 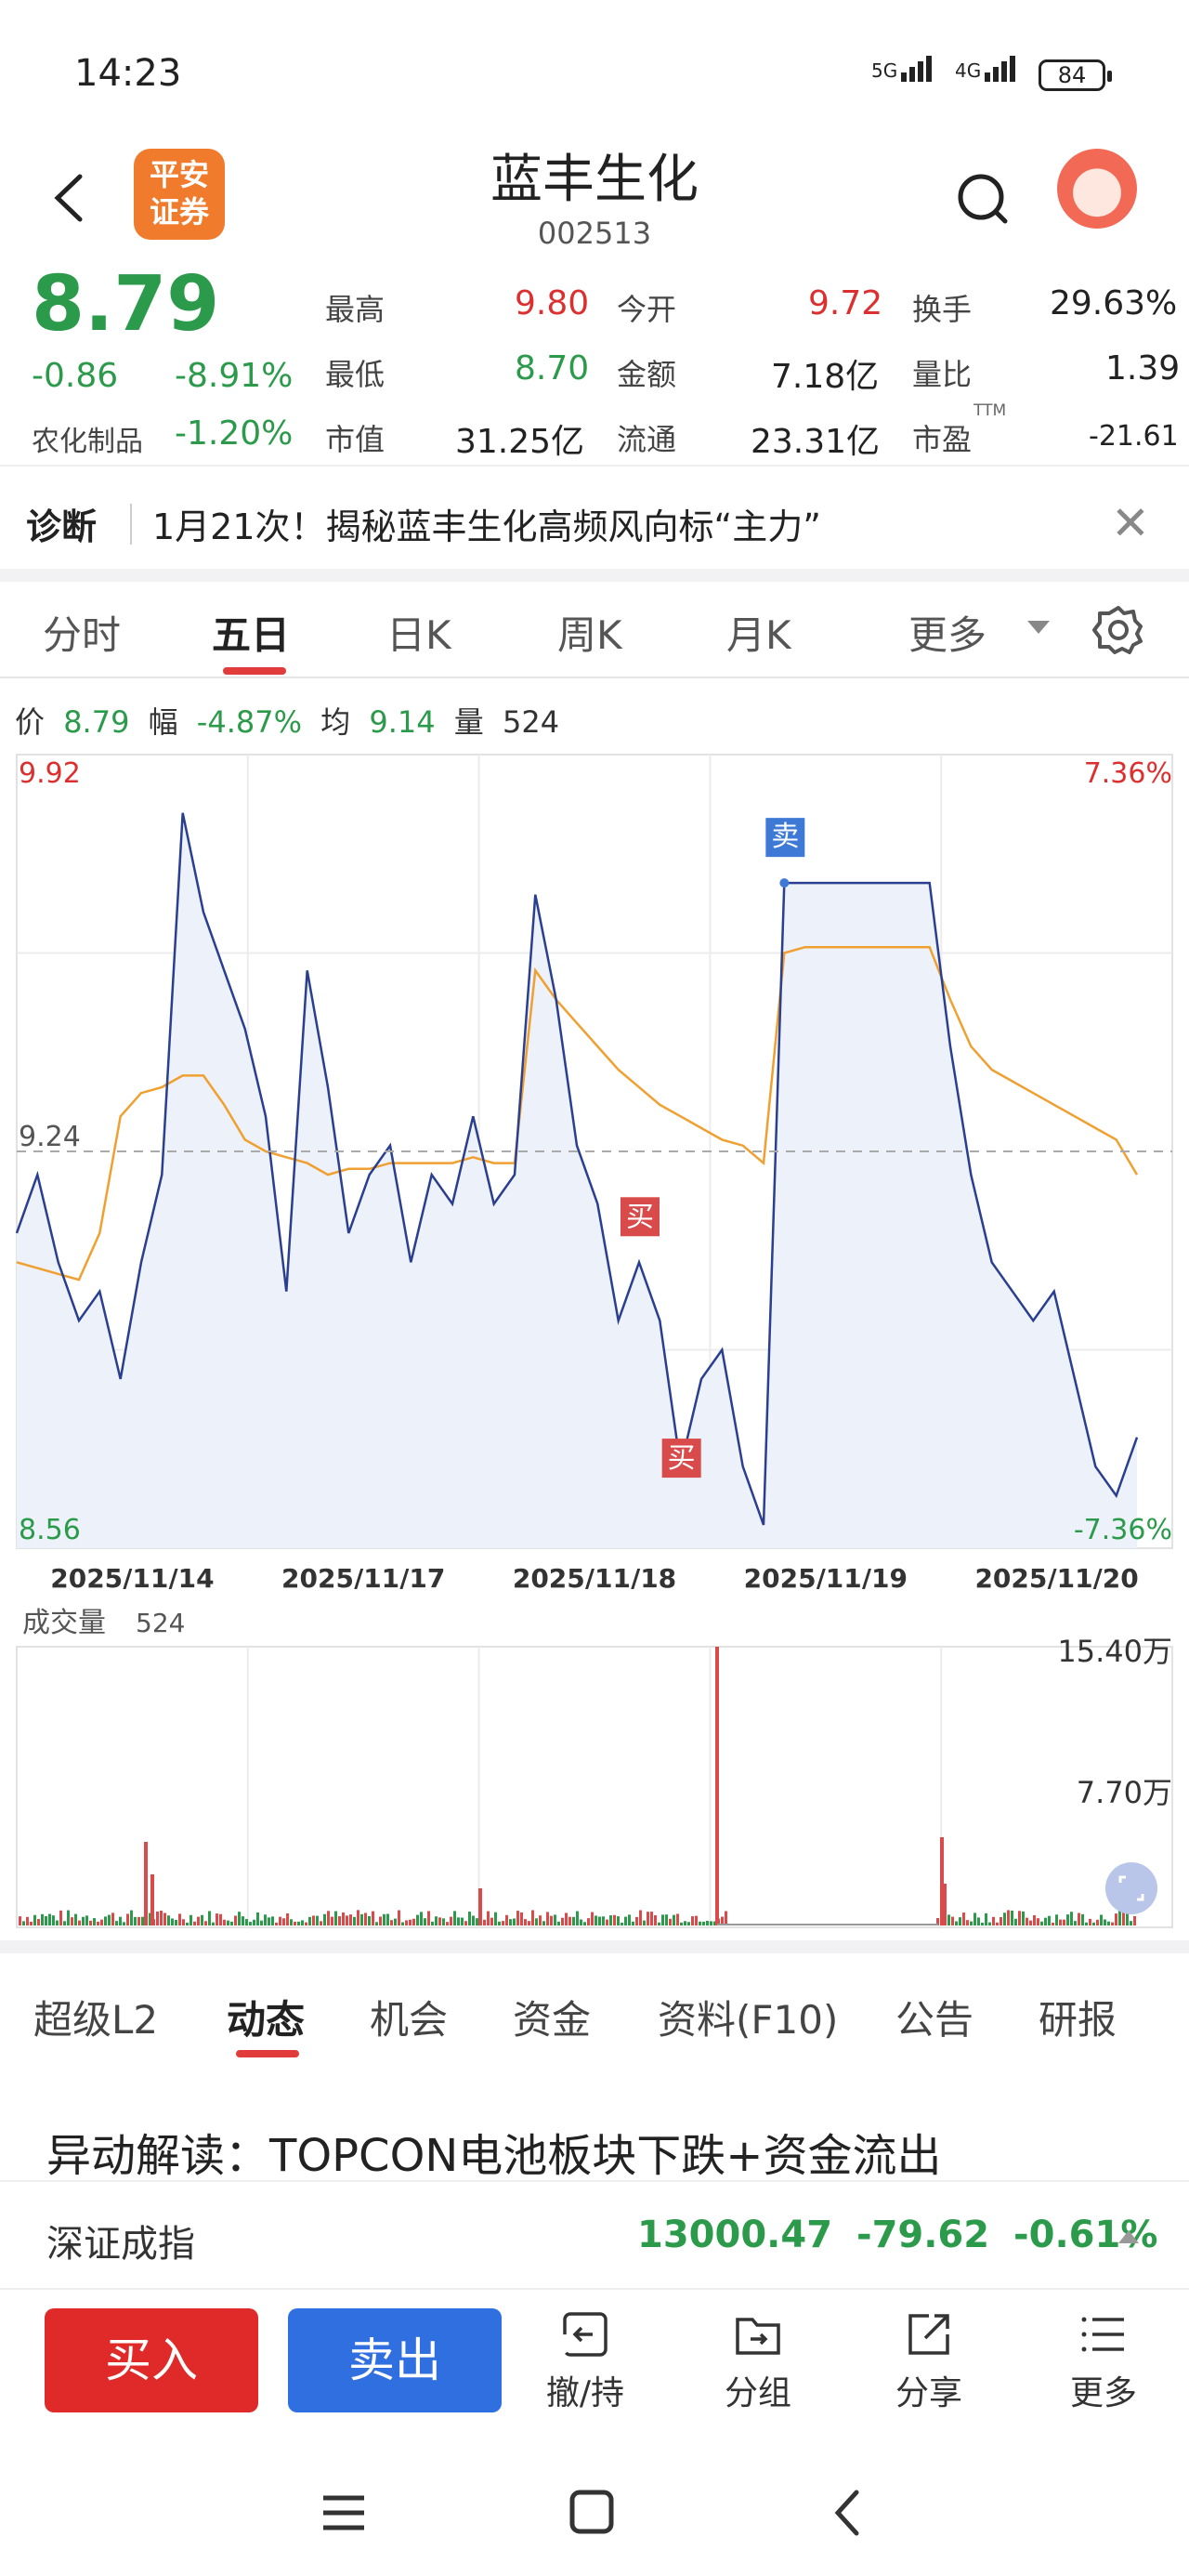 What do you see at coordinates (1078, 2020) in the screenshot?
I see `tab-research: 研报` at bounding box center [1078, 2020].